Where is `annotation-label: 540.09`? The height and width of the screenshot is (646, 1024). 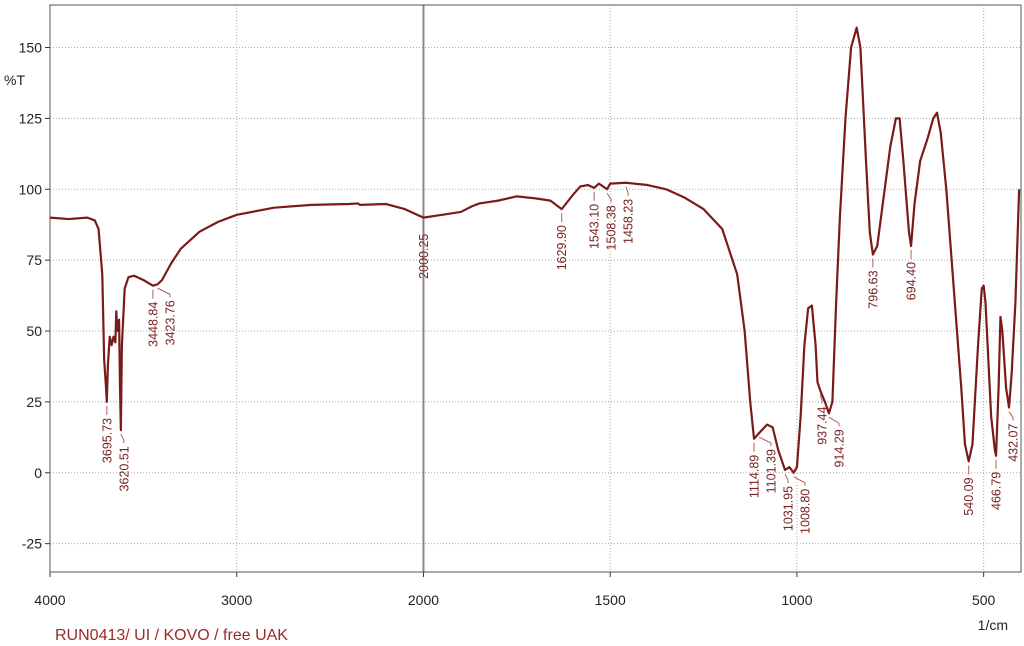
annotation-label: 540.09 is located at coordinates (969, 496).